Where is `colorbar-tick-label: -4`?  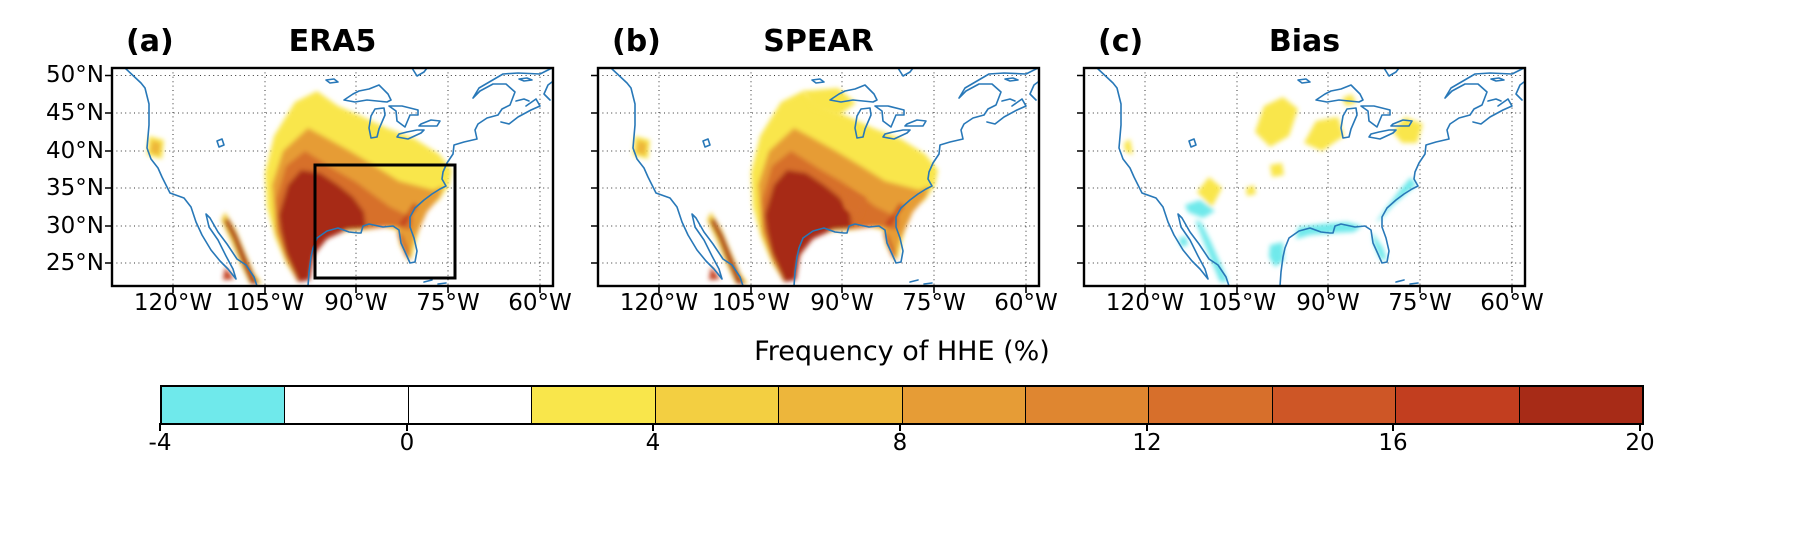 colorbar-tick-label: -4 is located at coordinates (160, 443).